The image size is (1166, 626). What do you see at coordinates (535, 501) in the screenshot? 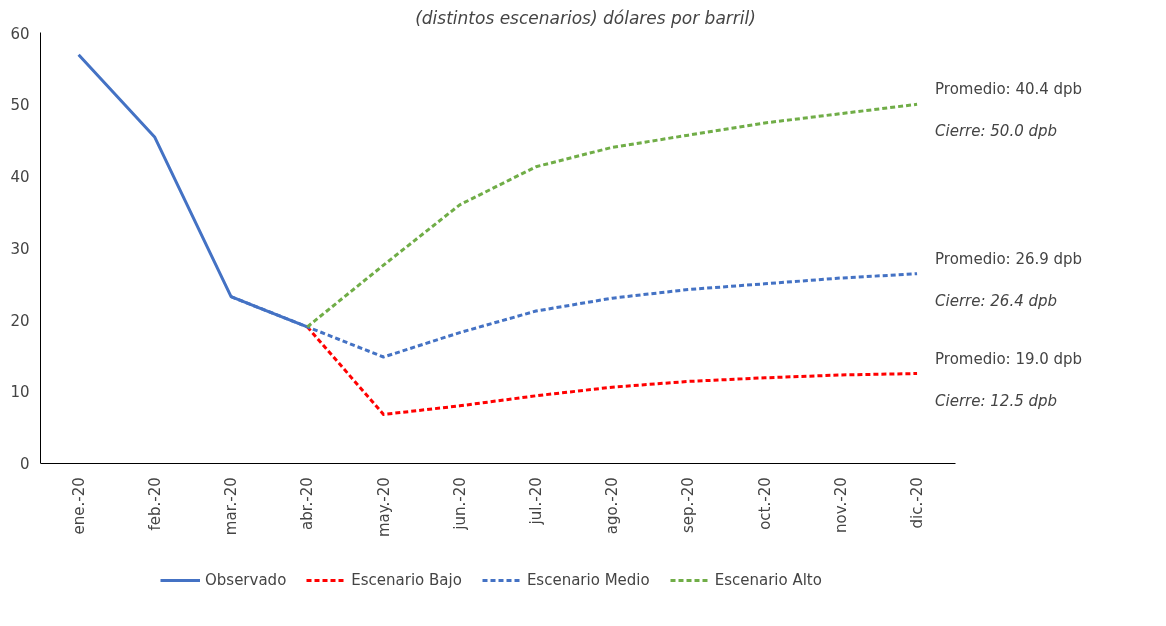
I see `x-tick-label: jul.-20` at bounding box center [535, 501].